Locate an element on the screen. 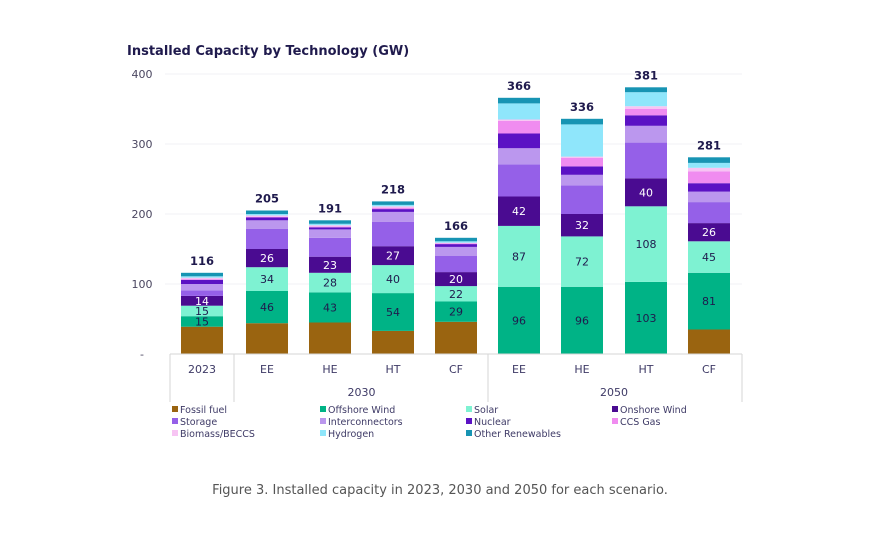 The image size is (880, 534). segment-label: 20 is located at coordinates (456, 279).